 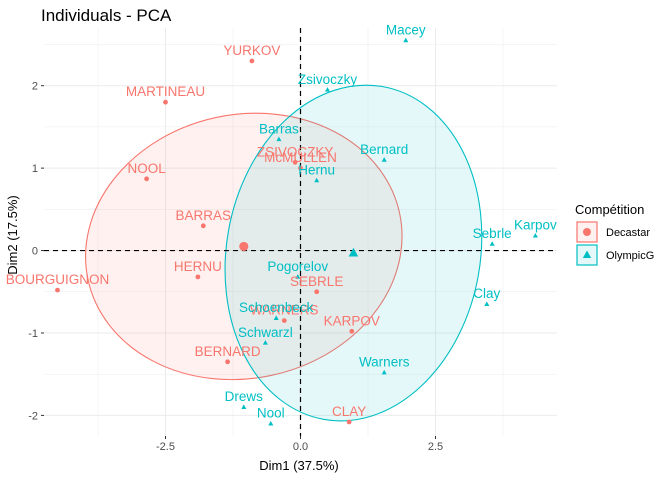 I want to click on legend-label-decastar: Decastar, so click(x=628, y=233).